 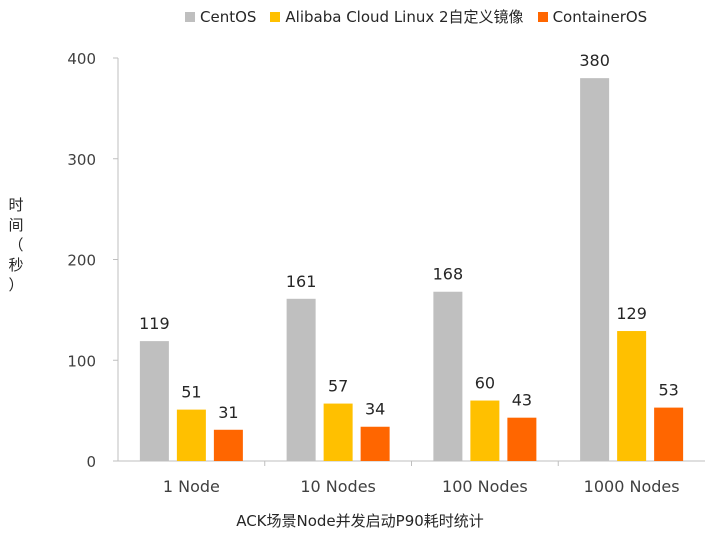 I want to click on legend-swatch-alinux, so click(x=275, y=16).